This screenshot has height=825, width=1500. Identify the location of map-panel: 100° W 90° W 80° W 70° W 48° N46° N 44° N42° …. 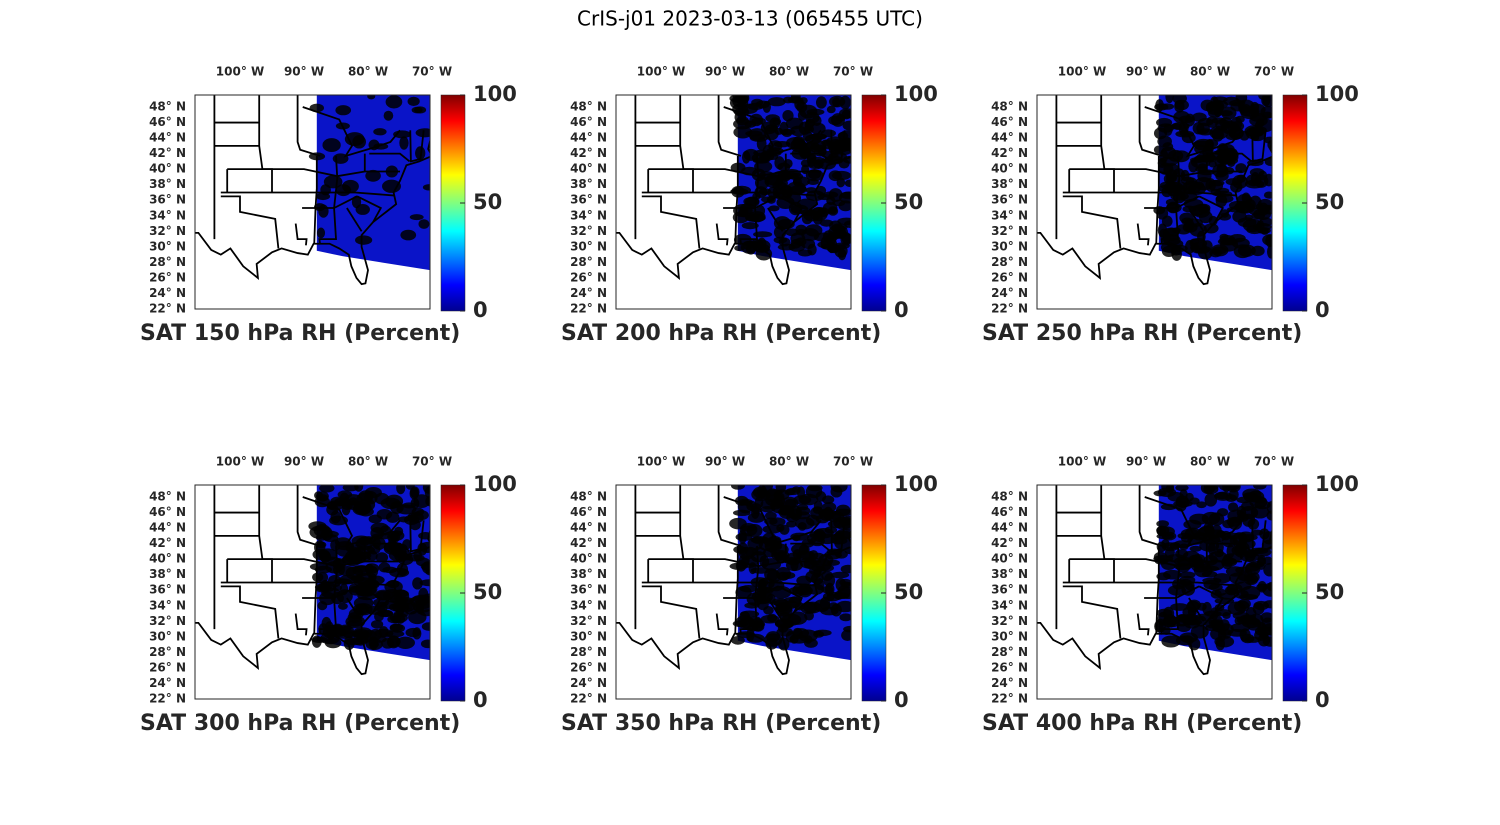
(1170, 596).